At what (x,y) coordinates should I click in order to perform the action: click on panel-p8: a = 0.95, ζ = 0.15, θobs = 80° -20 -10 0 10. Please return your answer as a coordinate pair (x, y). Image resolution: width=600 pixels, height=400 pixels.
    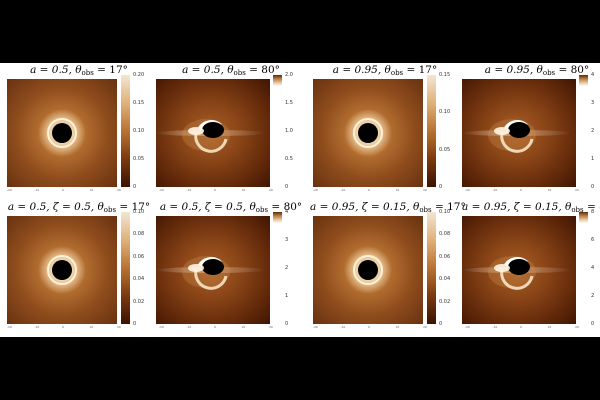
    Looking at the image, I should click on (529, 268).